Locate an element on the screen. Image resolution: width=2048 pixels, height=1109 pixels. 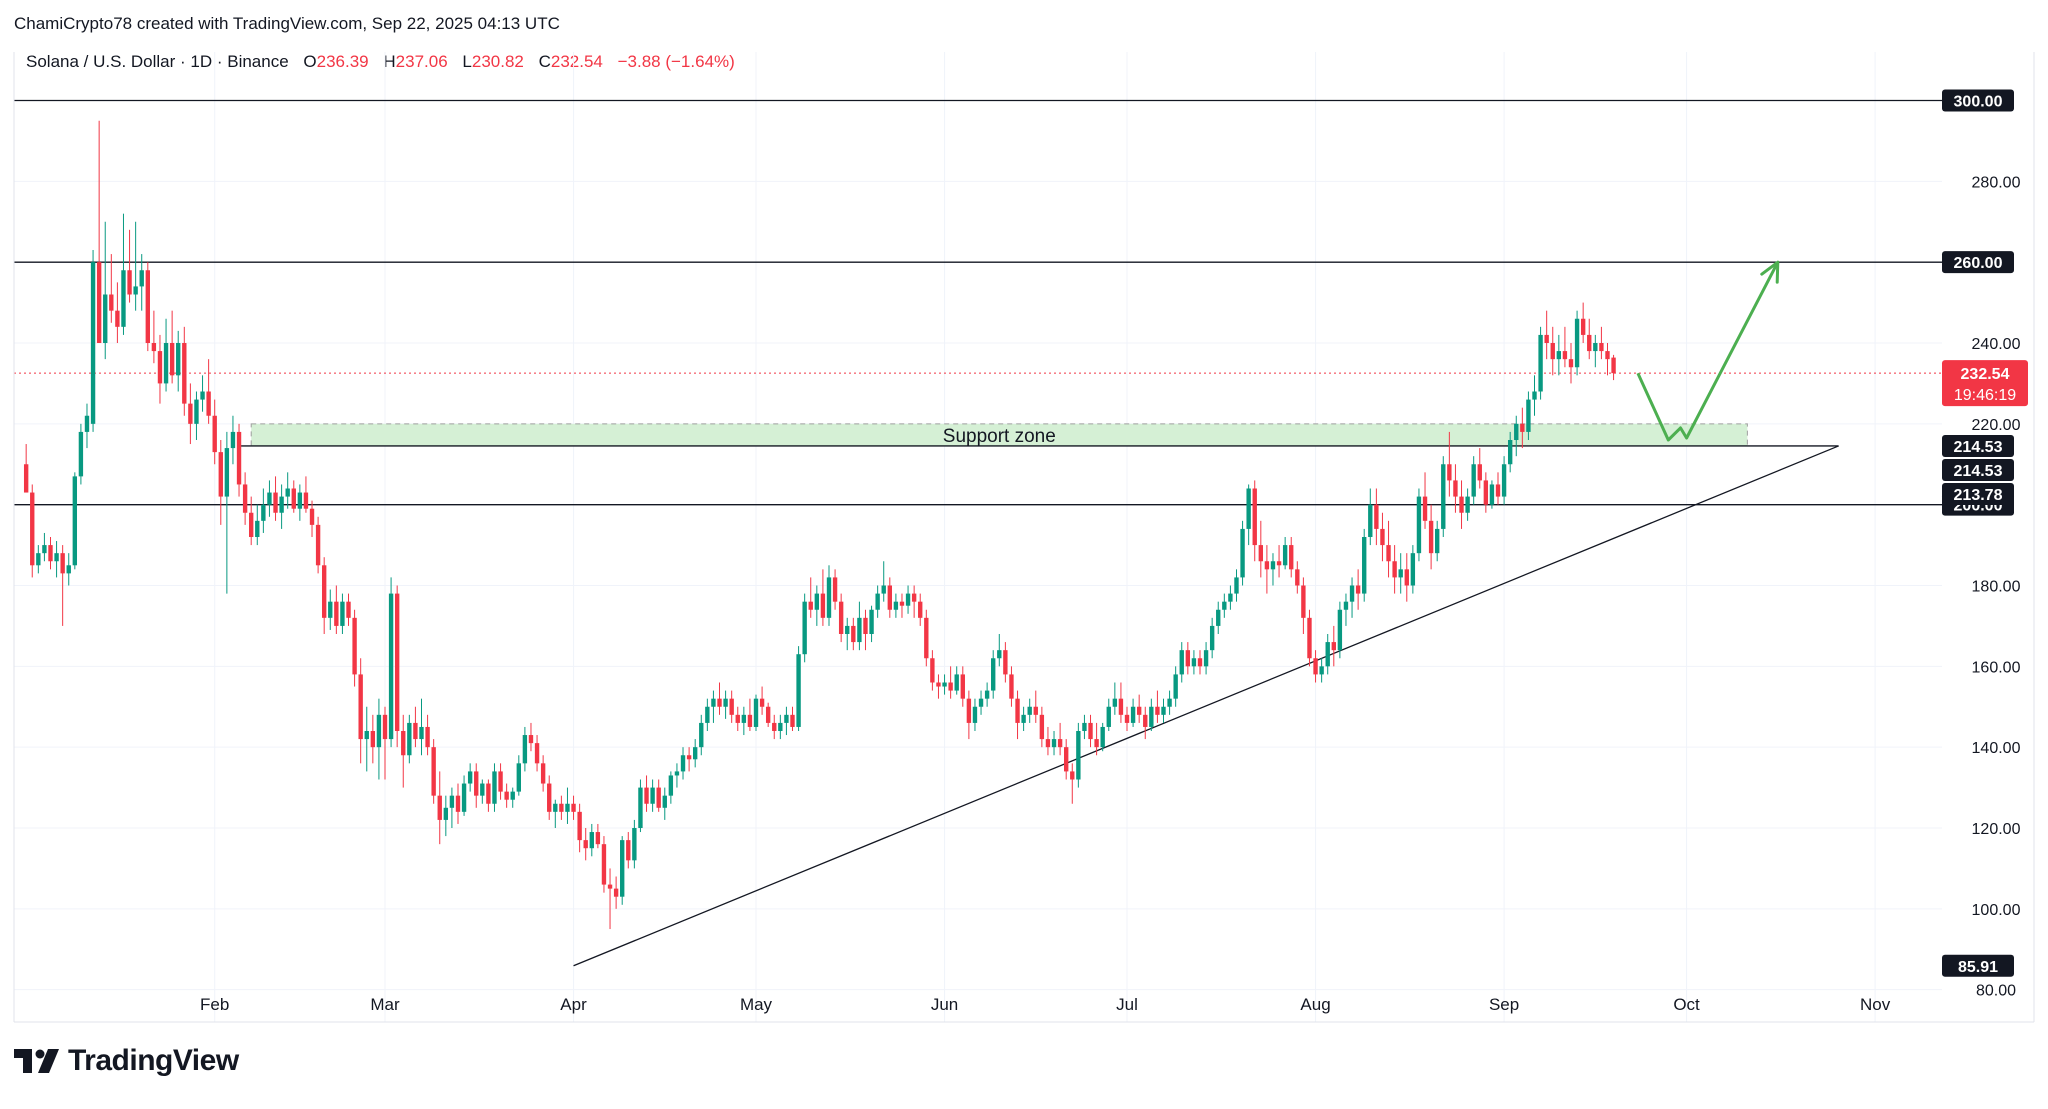
projection-path is located at coordinates (1708, 351).